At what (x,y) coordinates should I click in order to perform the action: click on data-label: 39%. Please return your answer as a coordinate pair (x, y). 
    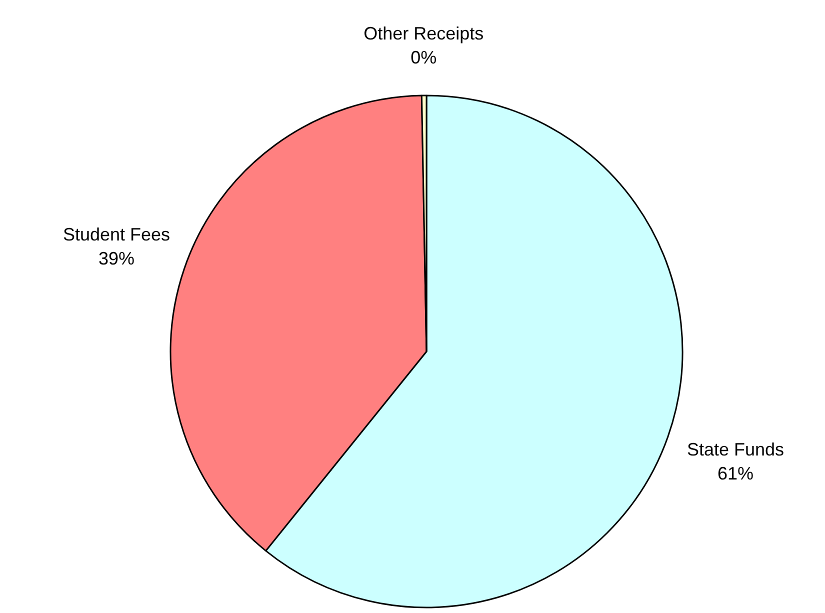
    Looking at the image, I should click on (116, 258).